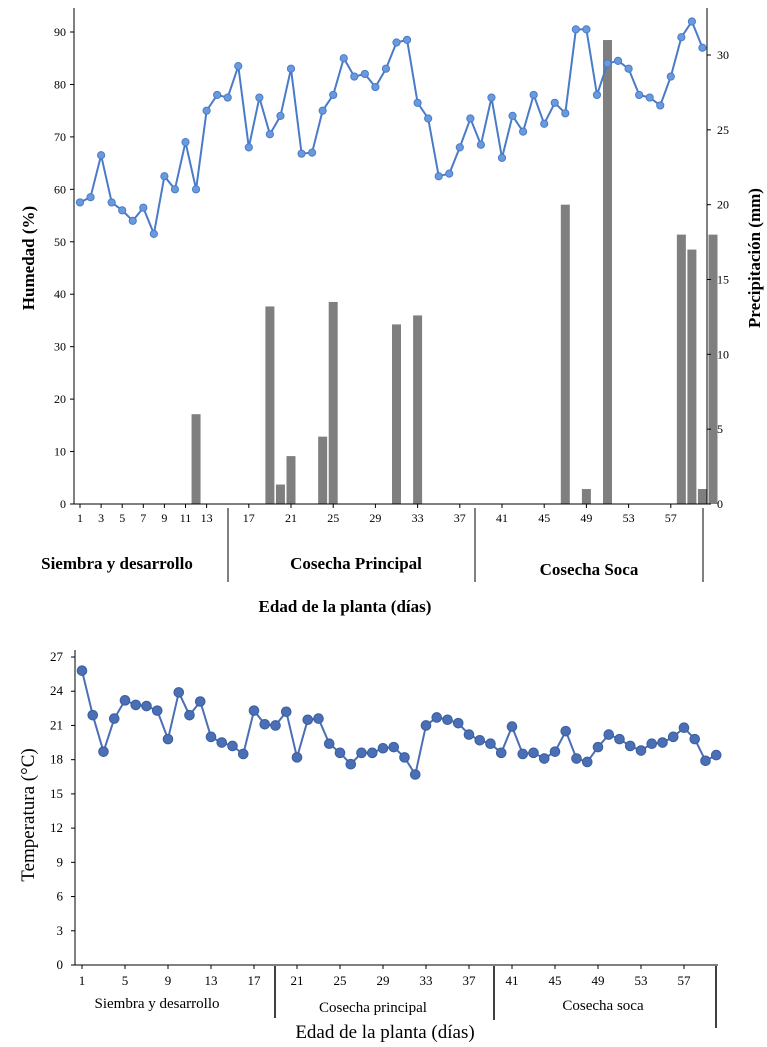  I want to click on phase-label-5: Cosecha principal, so click(373, 1008).